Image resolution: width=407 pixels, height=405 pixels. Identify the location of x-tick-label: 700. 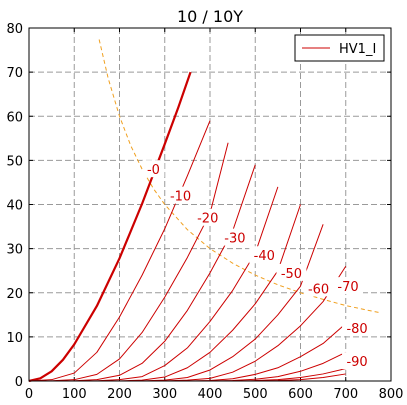
(345, 394).